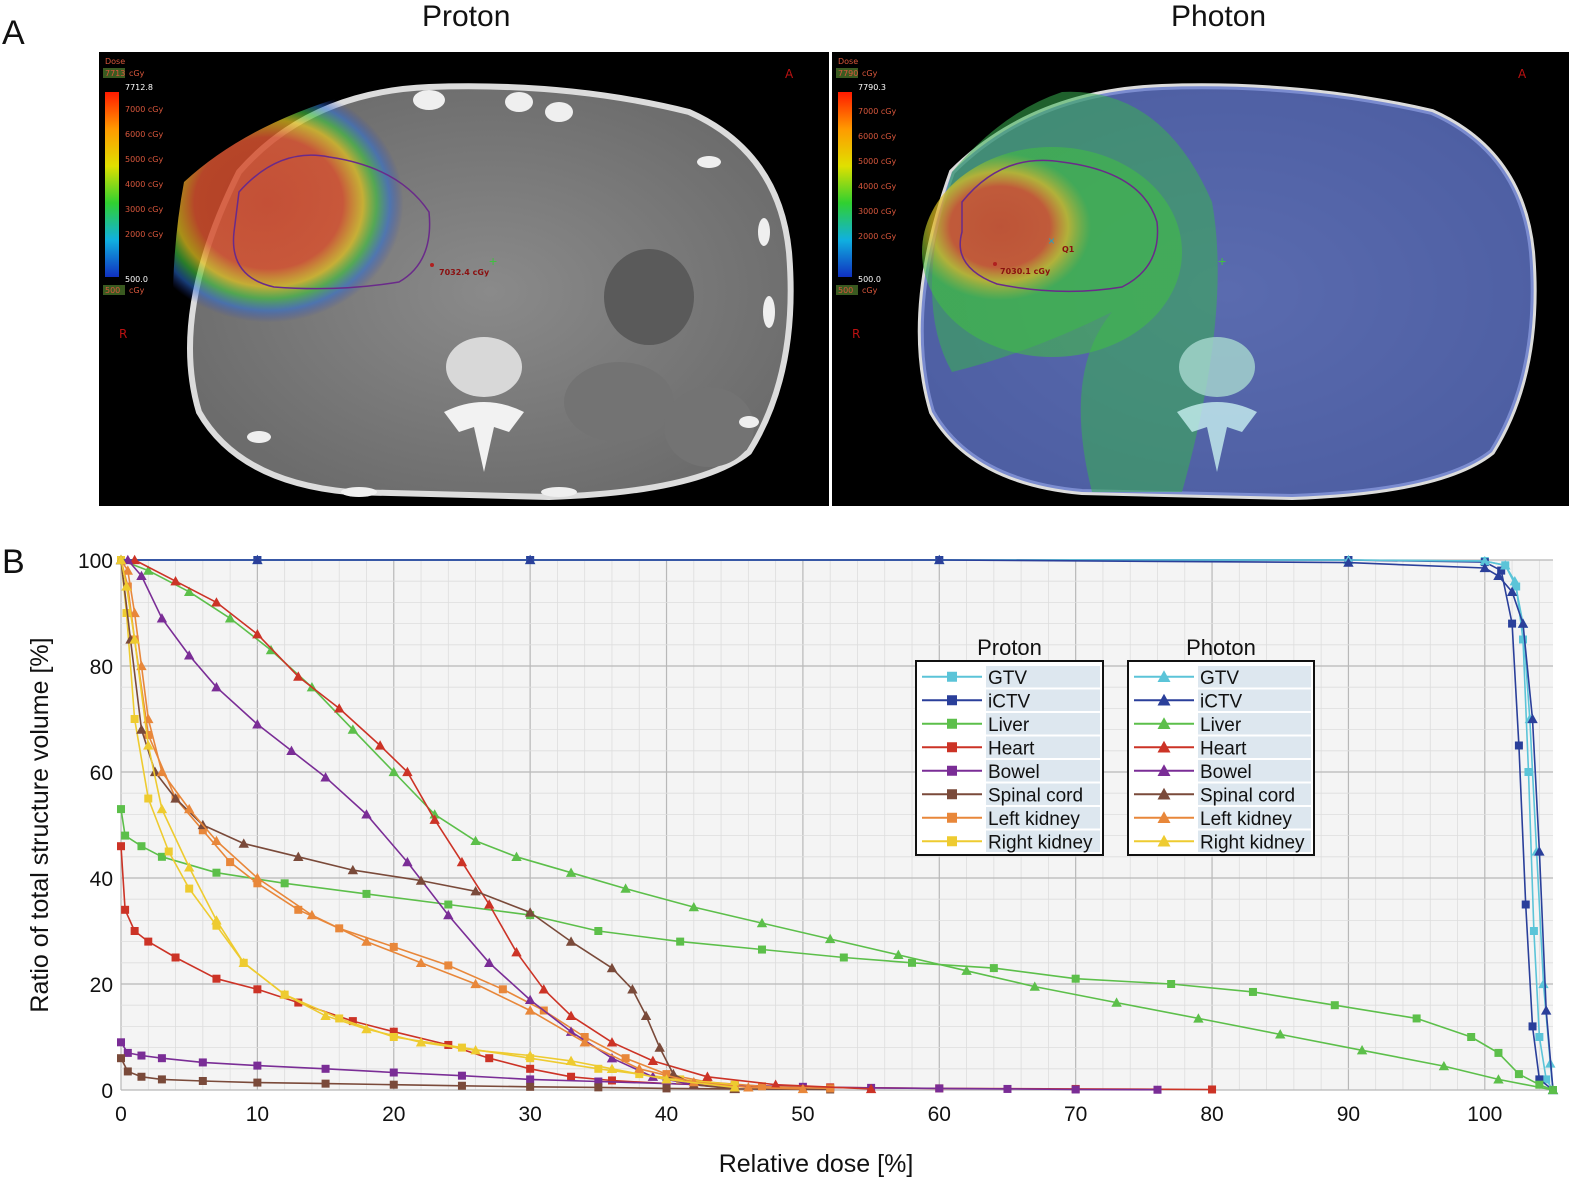 This screenshot has width=1569, height=1184. Describe the element at coordinates (666, 1114) in the screenshot. I see `x-tick-label: 40` at that location.